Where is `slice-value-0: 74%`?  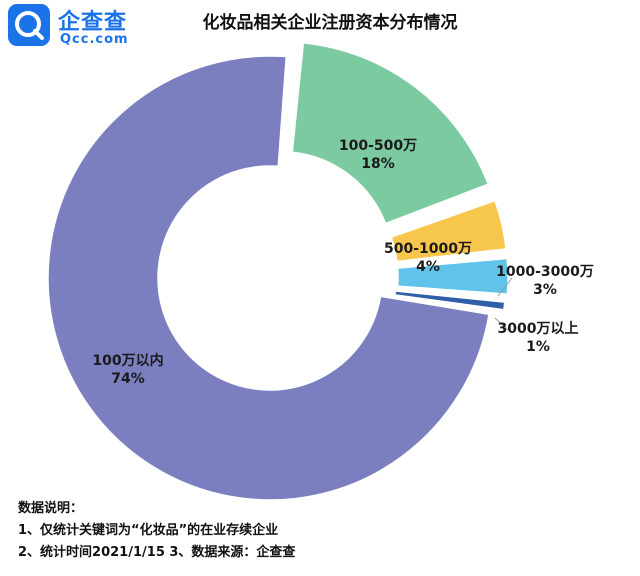 slice-value-0: 74% is located at coordinates (128, 379).